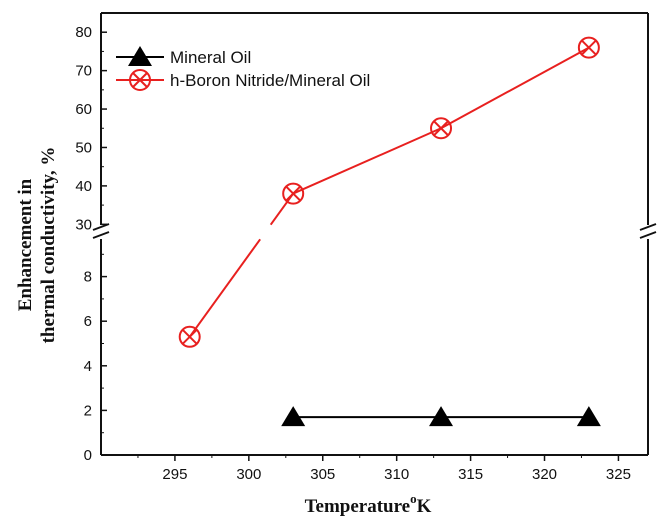 Image resolution: width=665 pixels, height=521 pixels. I want to click on y-tick-label-lower: 2, so click(88, 410).